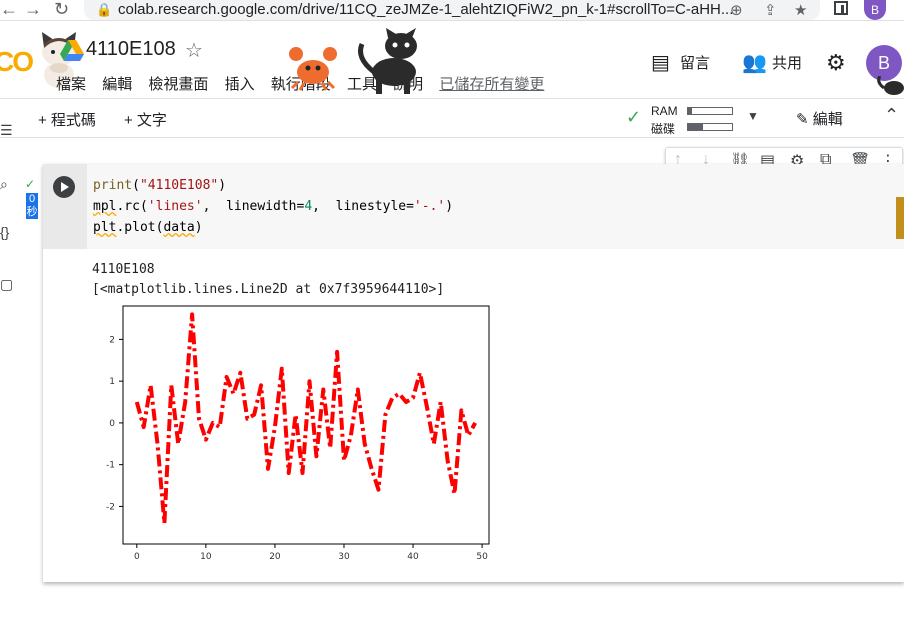  I want to click on y-tick-label: -2, so click(110, 507).